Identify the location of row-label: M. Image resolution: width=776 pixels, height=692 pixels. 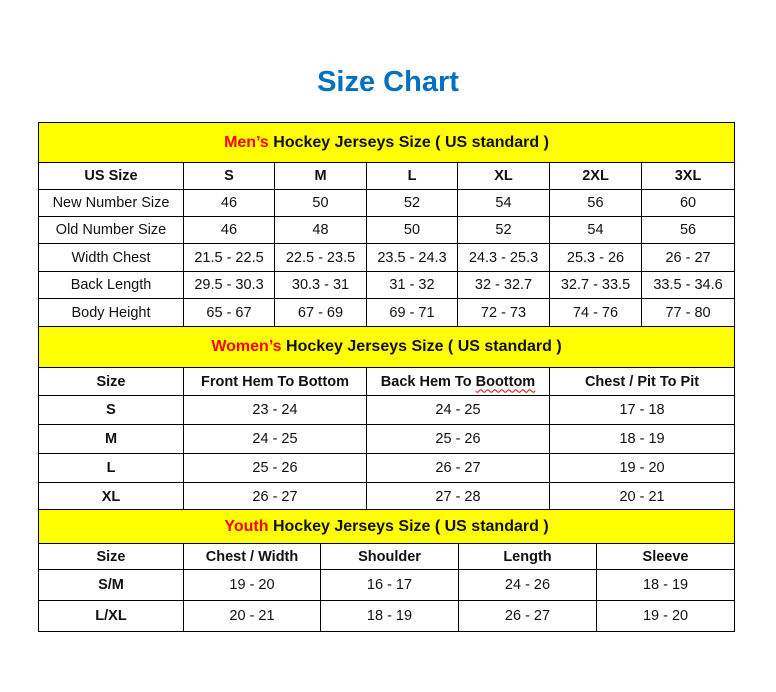
(111, 439).